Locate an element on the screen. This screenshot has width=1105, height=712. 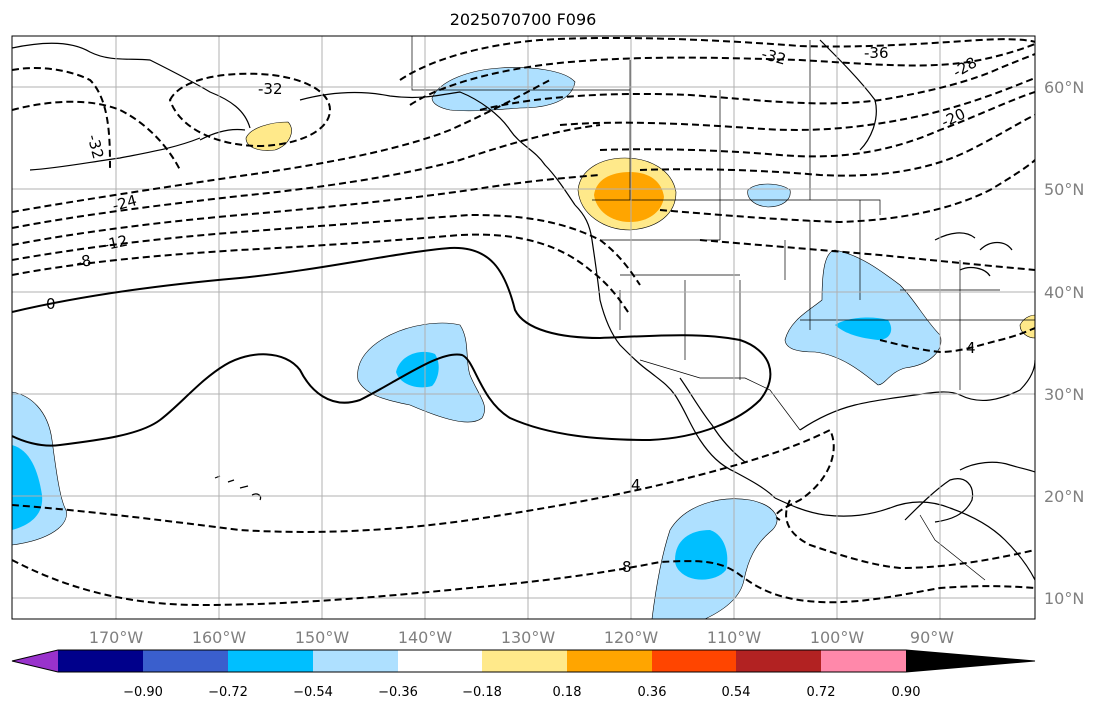
lat-label-40n: 40°N is located at coordinates (1064, 292).